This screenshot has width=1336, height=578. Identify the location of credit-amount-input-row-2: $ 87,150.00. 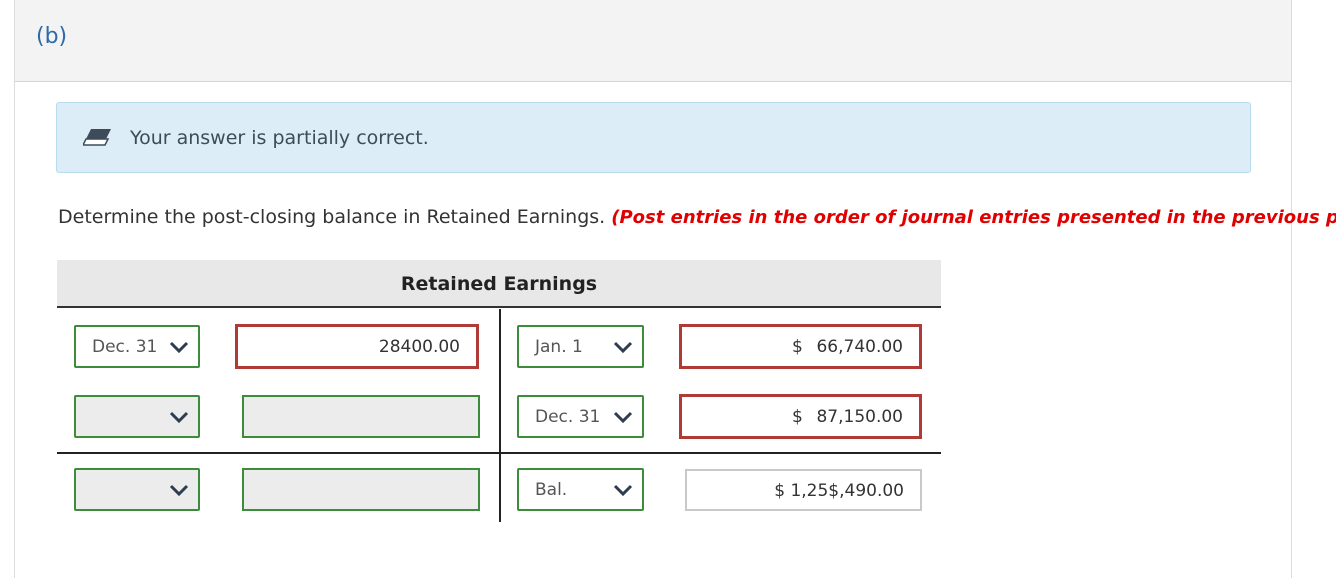
(800, 416).